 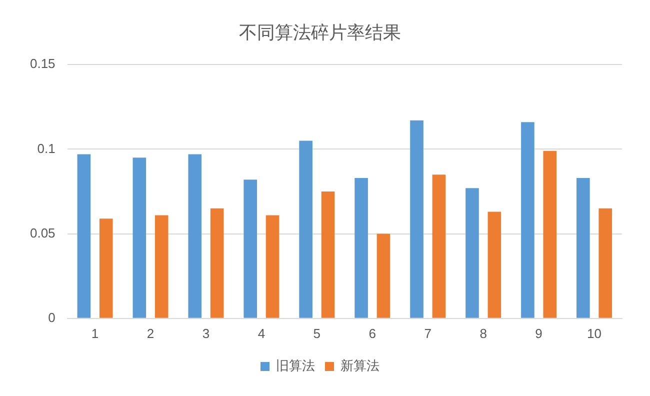 What do you see at coordinates (483, 333) in the screenshot?
I see `x-tick-label: 8` at bounding box center [483, 333].